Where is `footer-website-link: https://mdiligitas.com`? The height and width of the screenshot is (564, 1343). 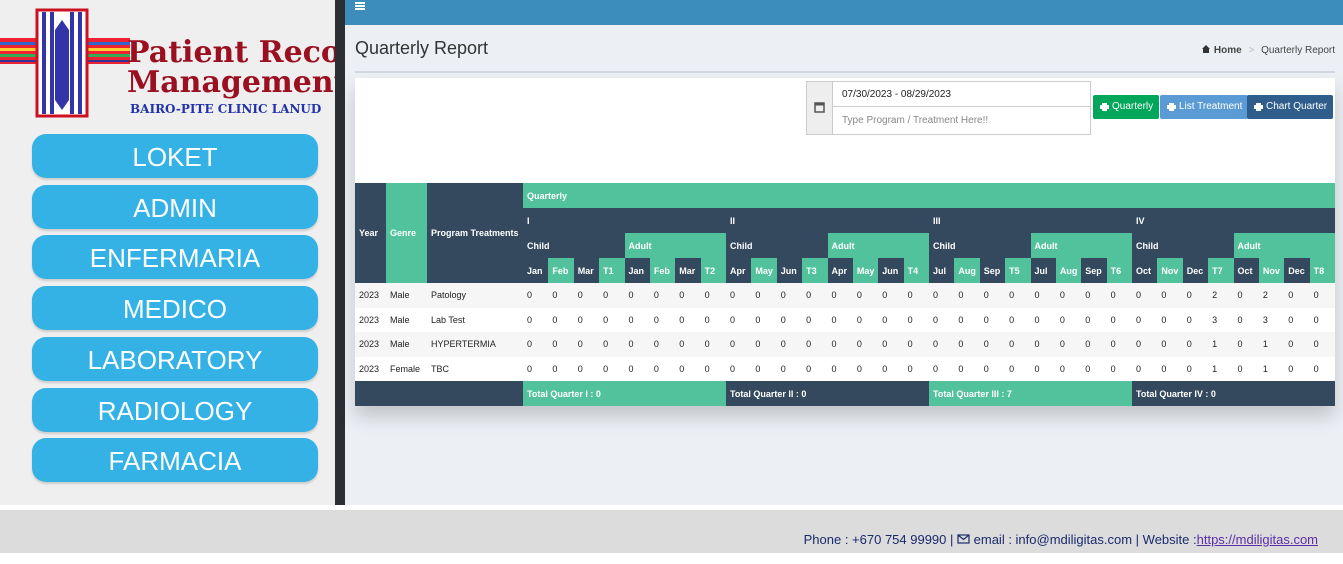
footer-website-link: https://mdiligitas.com is located at coordinates (1257, 539).